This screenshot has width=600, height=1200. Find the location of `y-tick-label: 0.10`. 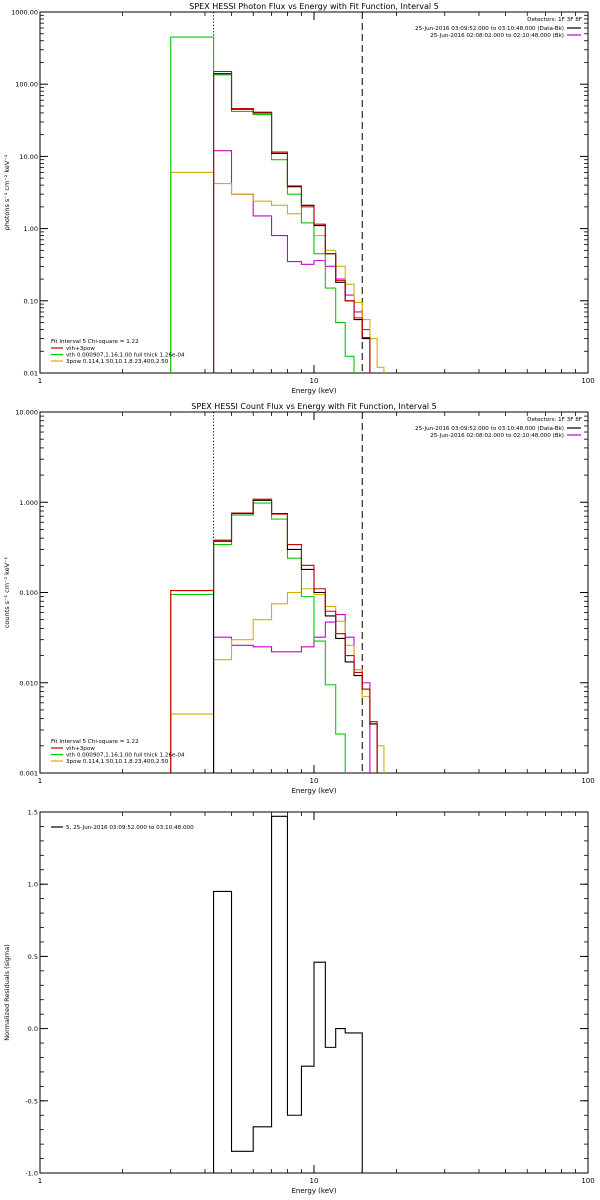

y-tick-label: 0.10 is located at coordinates (31, 301).